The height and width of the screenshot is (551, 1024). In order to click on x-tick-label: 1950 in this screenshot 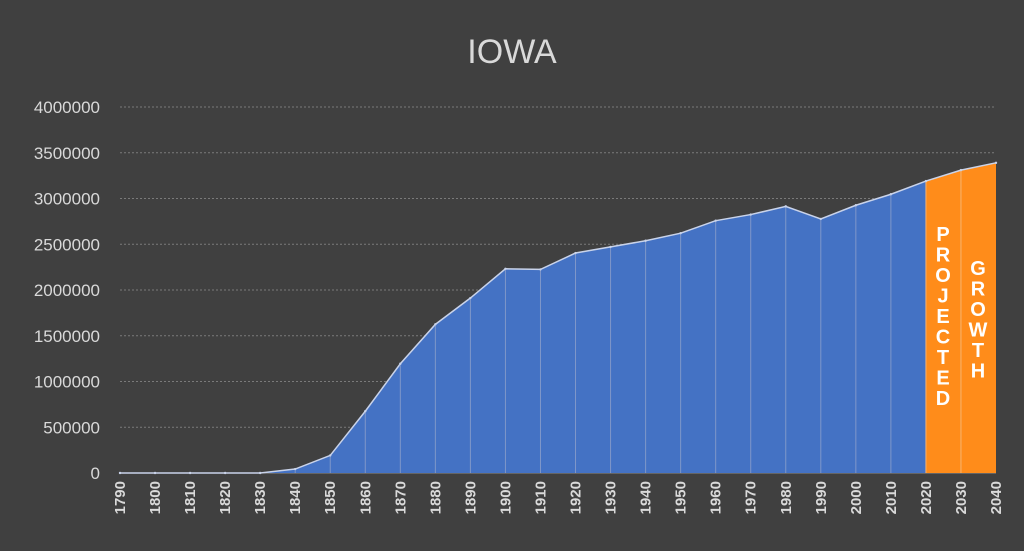, I will do `click(681, 497)`.